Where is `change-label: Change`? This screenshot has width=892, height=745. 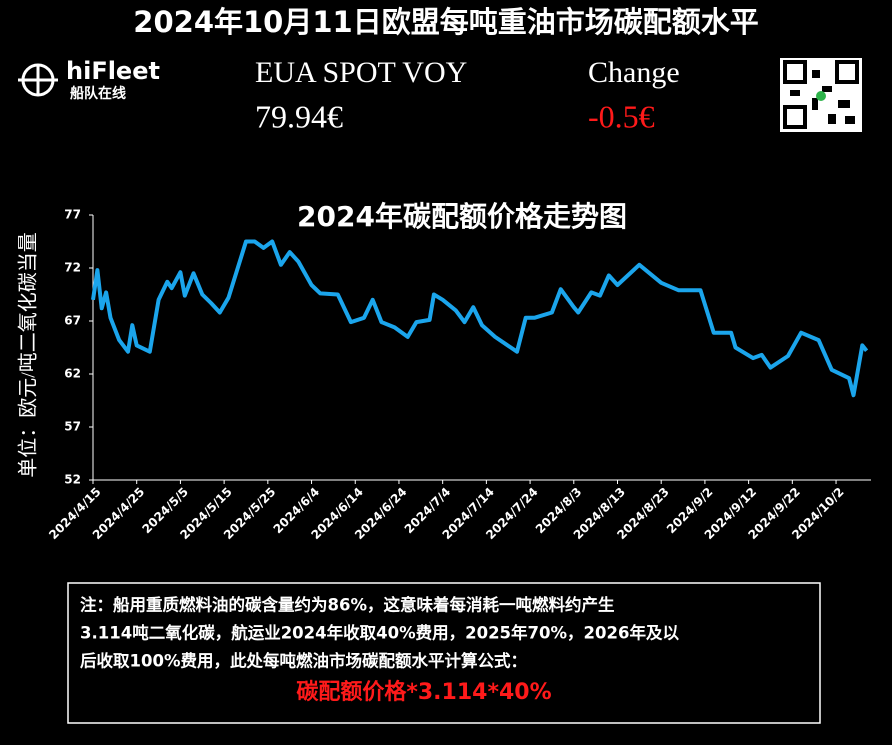 change-label: Change is located at coordinates (634, 72).